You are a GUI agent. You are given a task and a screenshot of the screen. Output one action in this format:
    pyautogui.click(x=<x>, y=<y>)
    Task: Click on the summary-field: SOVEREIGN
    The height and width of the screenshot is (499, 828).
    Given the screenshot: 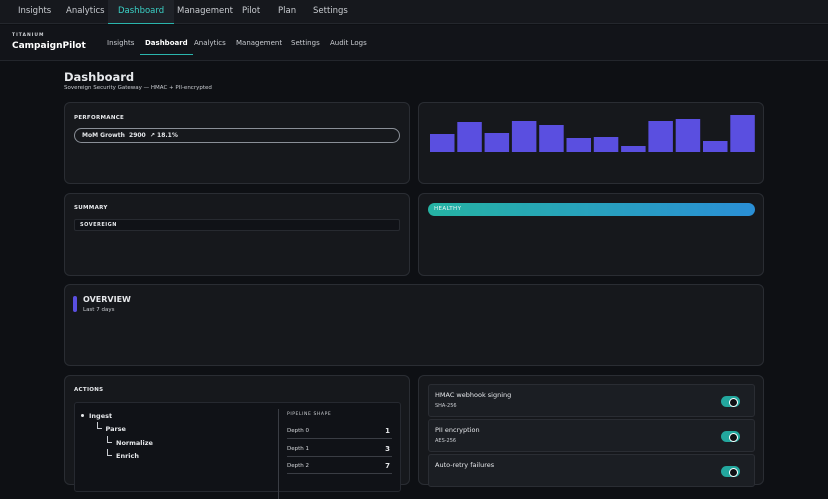 What is the action you would take?
    pyautogui.click(x=237, y=225)
    